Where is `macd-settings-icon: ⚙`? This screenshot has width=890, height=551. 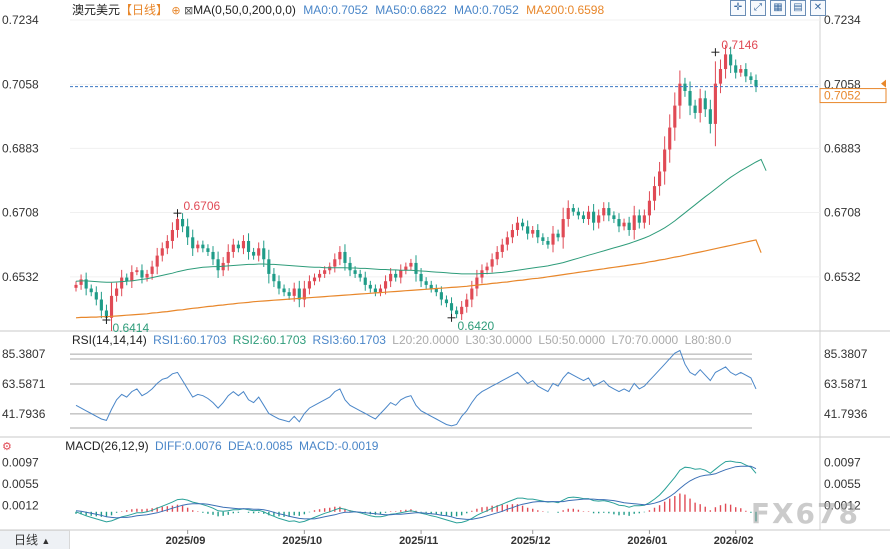 macd-settings-icon: ⚙ is located at coordinates (7, 447).